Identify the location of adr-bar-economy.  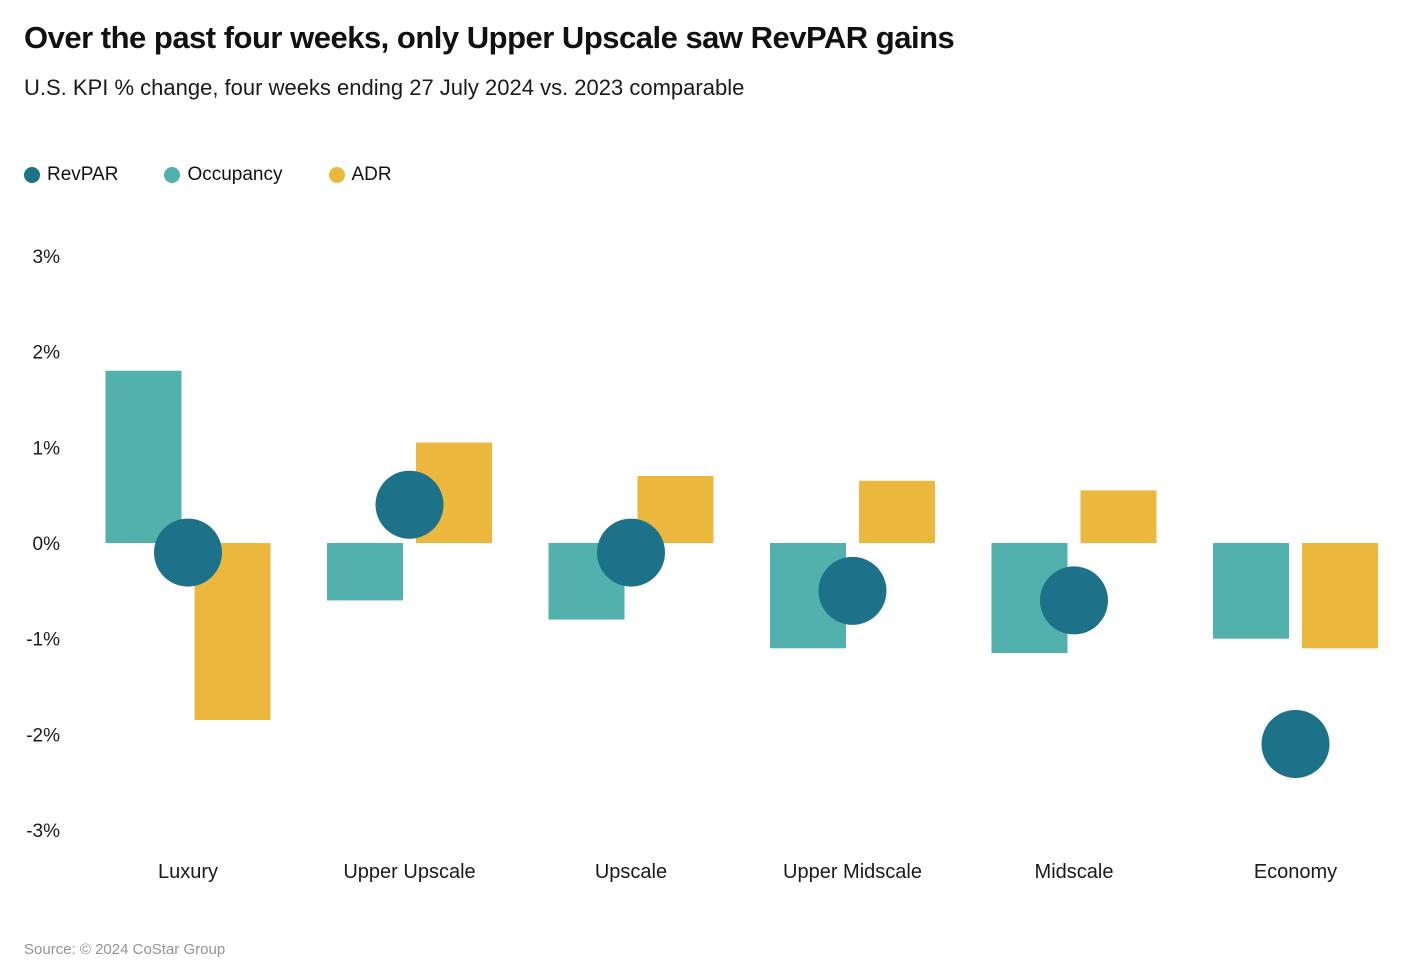
(1340, 596).